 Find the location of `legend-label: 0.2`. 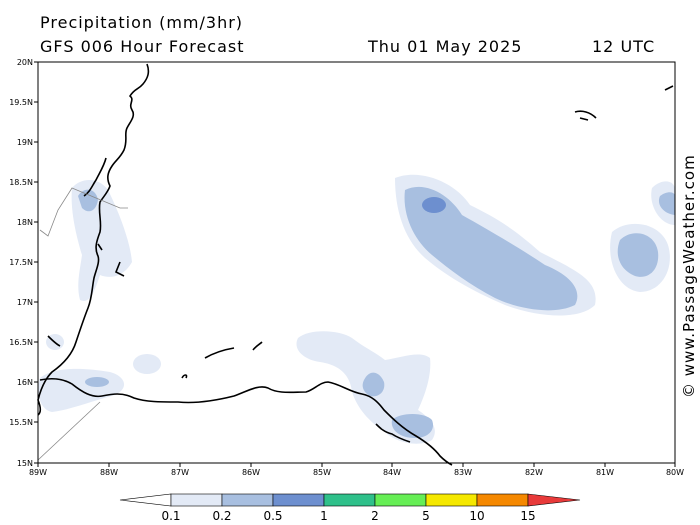

legend-label: 0.2 is located at coordinates (222, 516).